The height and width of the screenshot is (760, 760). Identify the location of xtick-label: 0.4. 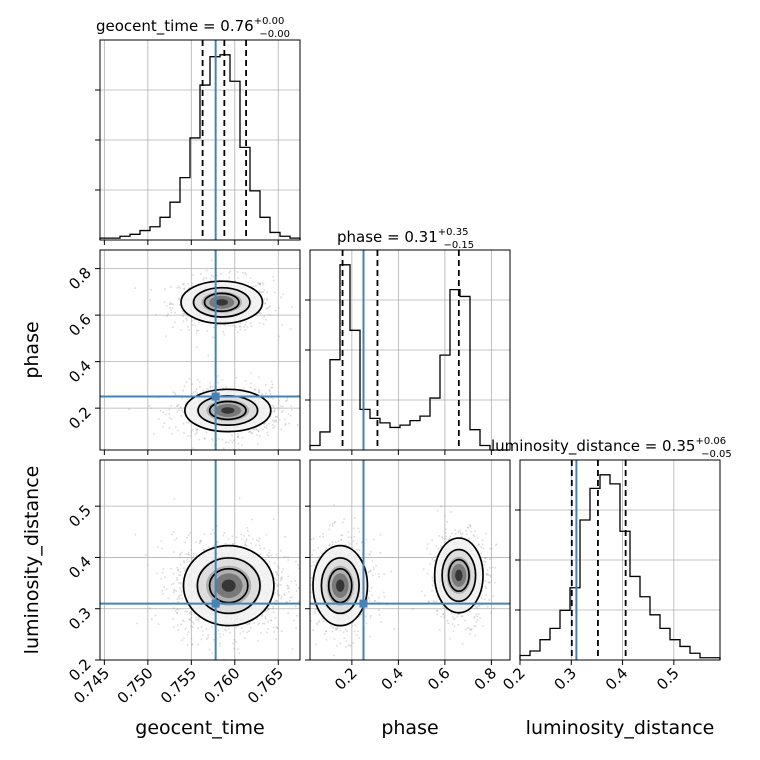
(393, 679).